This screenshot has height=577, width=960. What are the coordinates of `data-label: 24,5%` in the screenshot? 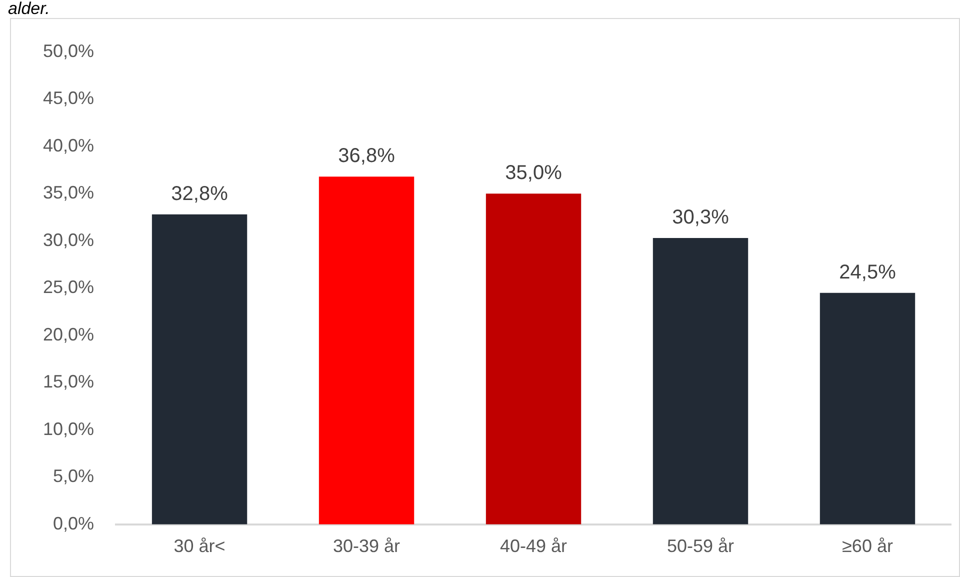 It's located at (867, 272).